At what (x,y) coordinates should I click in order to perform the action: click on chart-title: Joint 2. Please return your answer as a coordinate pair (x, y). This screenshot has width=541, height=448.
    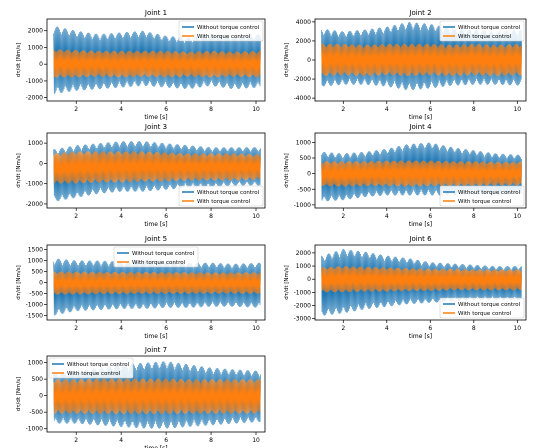
    Looking at the image, I should click on (419, 13).